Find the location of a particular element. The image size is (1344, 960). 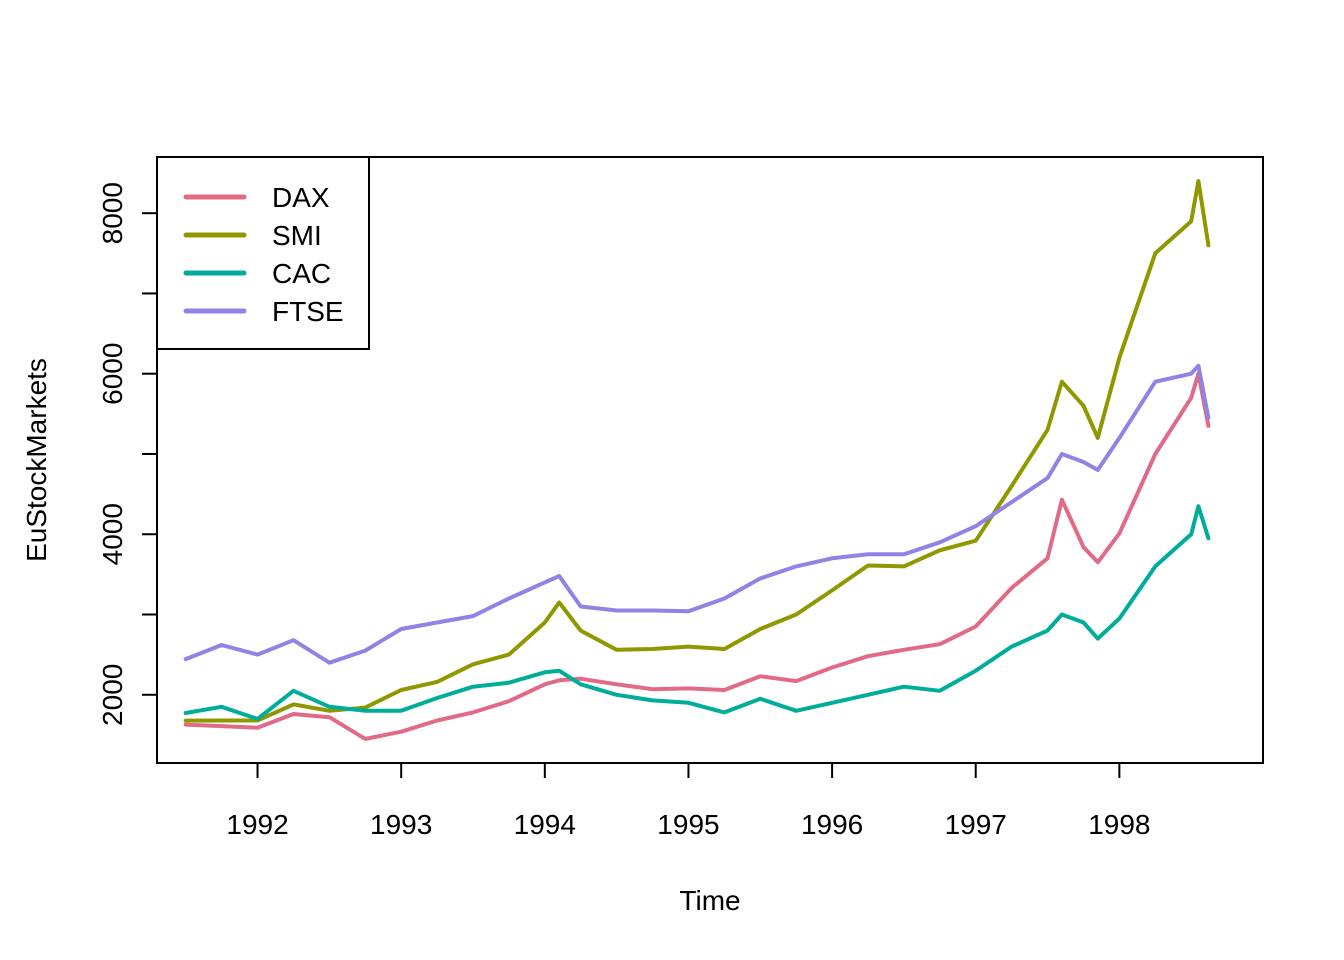

legend-label-cac: CAC is located at coordinates (301, 273).